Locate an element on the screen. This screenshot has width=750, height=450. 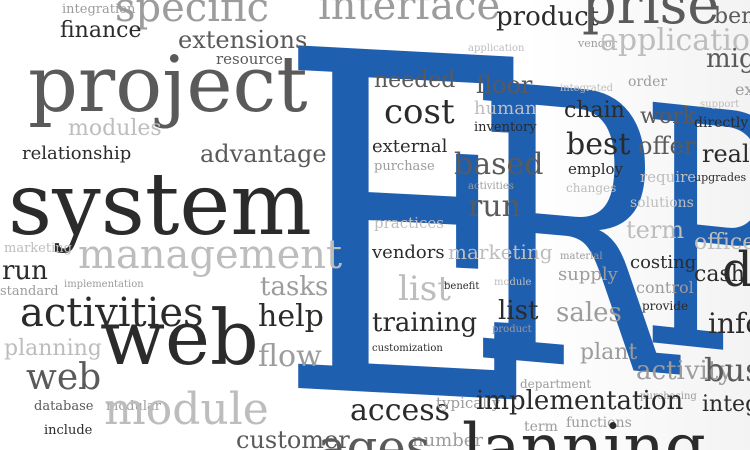
word-cost: cost is located at coordinates (419, 112).